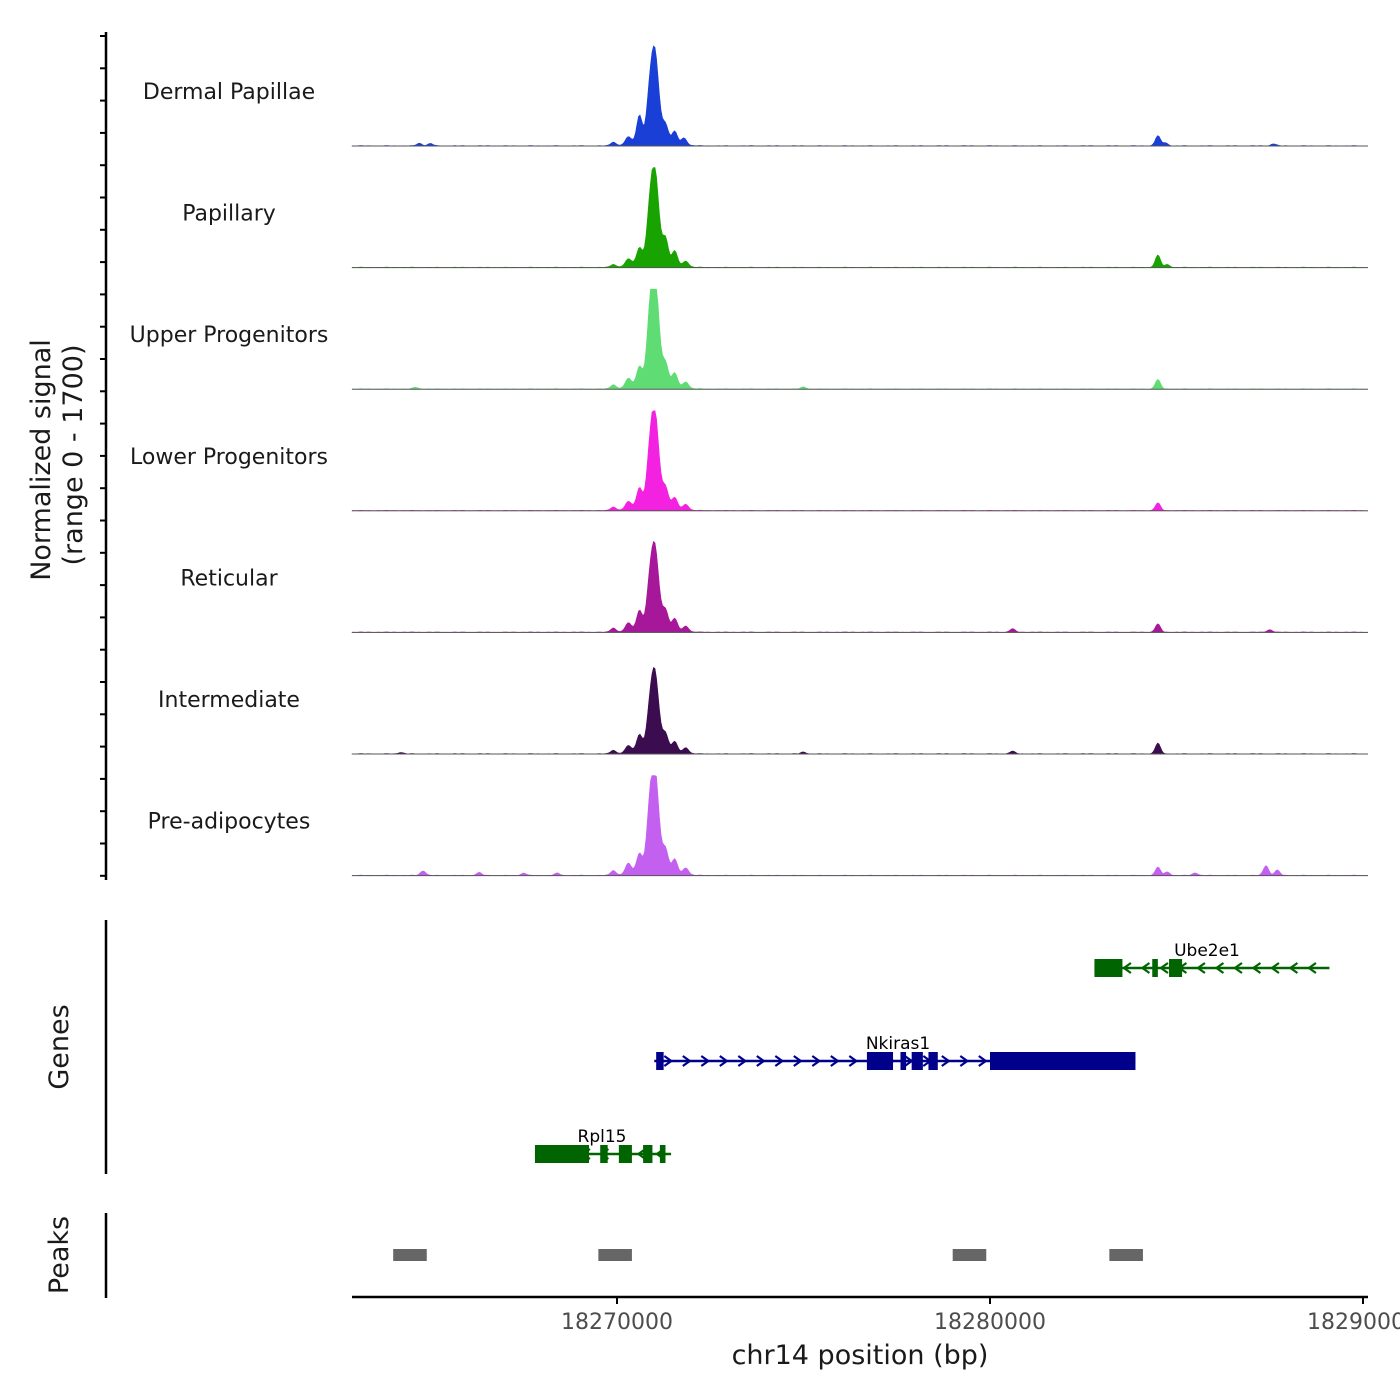  Describe the element at coordinates (1353, 1322) in the screenshot. I see `x-tick-label: 18290000` at that location.